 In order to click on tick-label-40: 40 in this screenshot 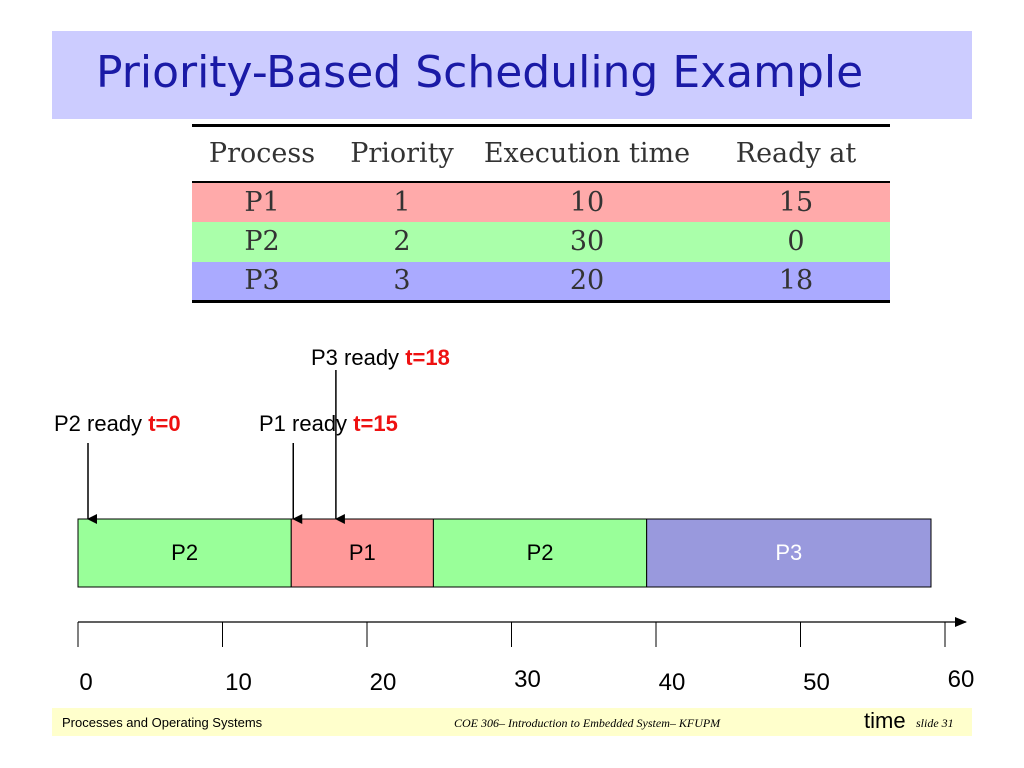, I will do `click(672, 682)`.